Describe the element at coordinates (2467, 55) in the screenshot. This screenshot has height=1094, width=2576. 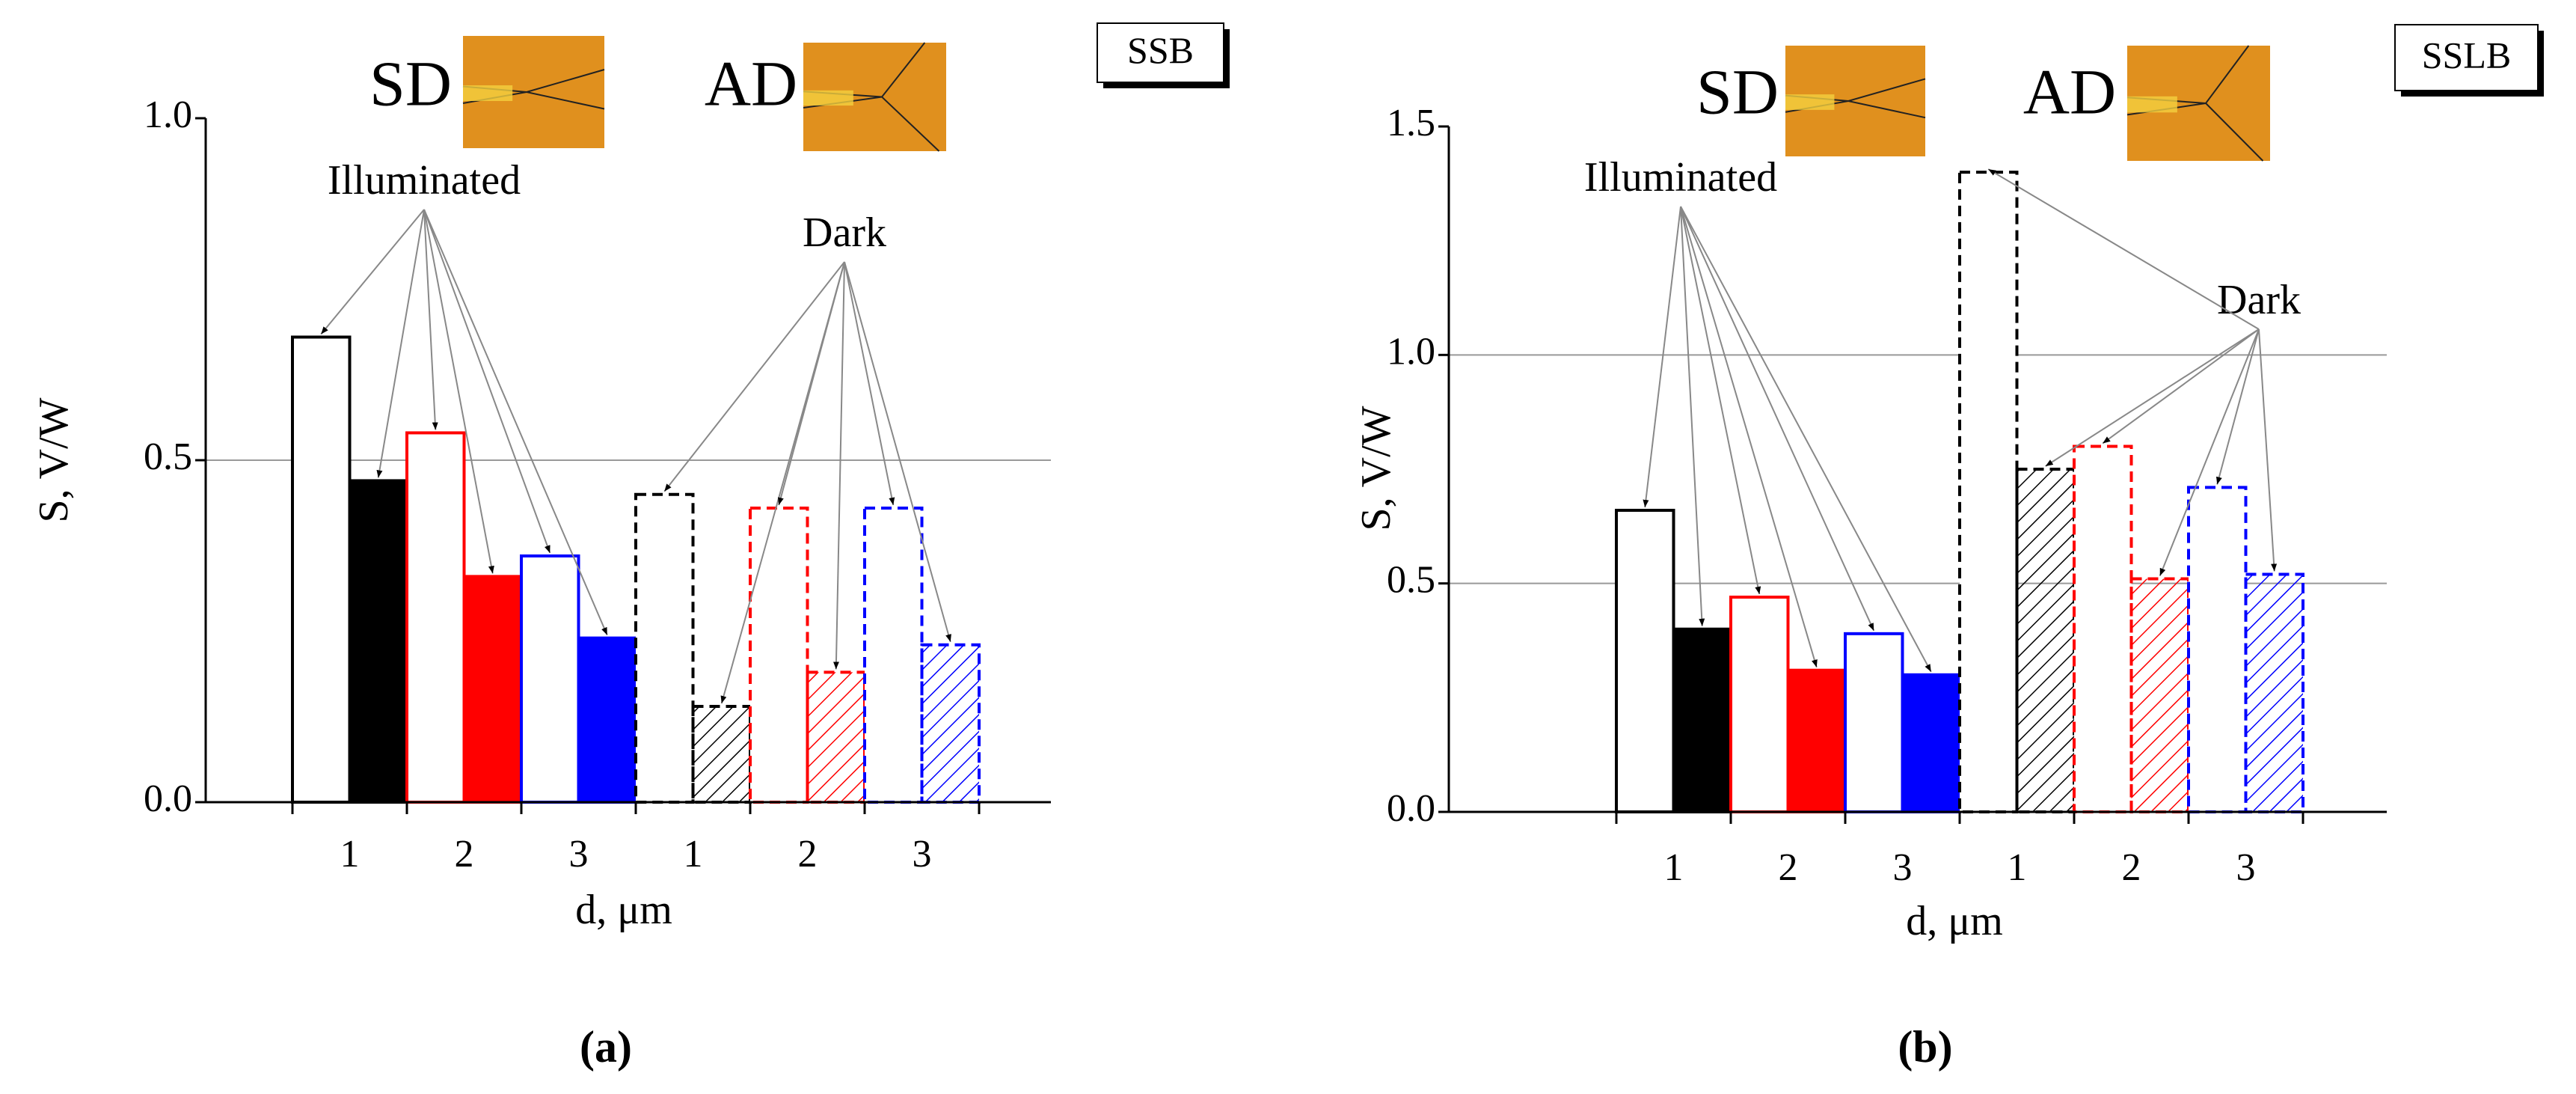
I see `box-label: SSLB` at that location.